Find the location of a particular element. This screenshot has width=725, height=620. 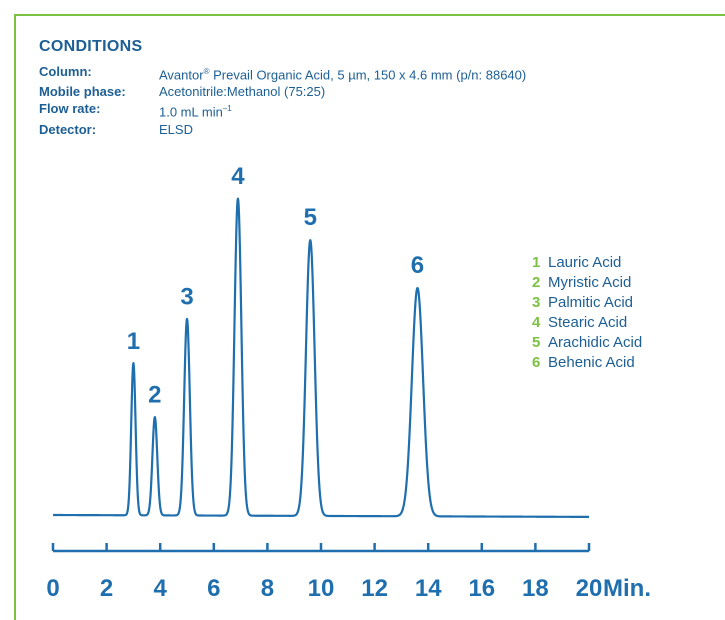

x-tick-label-6: 6 is located at coordinates (213, 588).